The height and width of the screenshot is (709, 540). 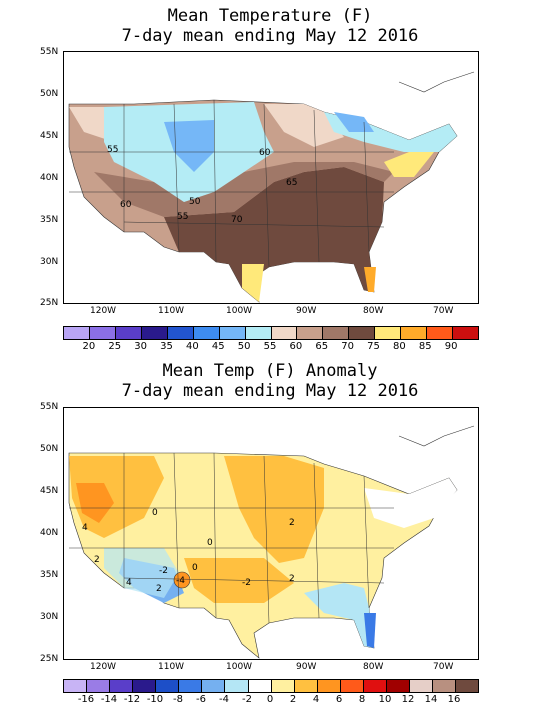 I want to click on map1-lat-label: 40N, so click(x=49, y=178).